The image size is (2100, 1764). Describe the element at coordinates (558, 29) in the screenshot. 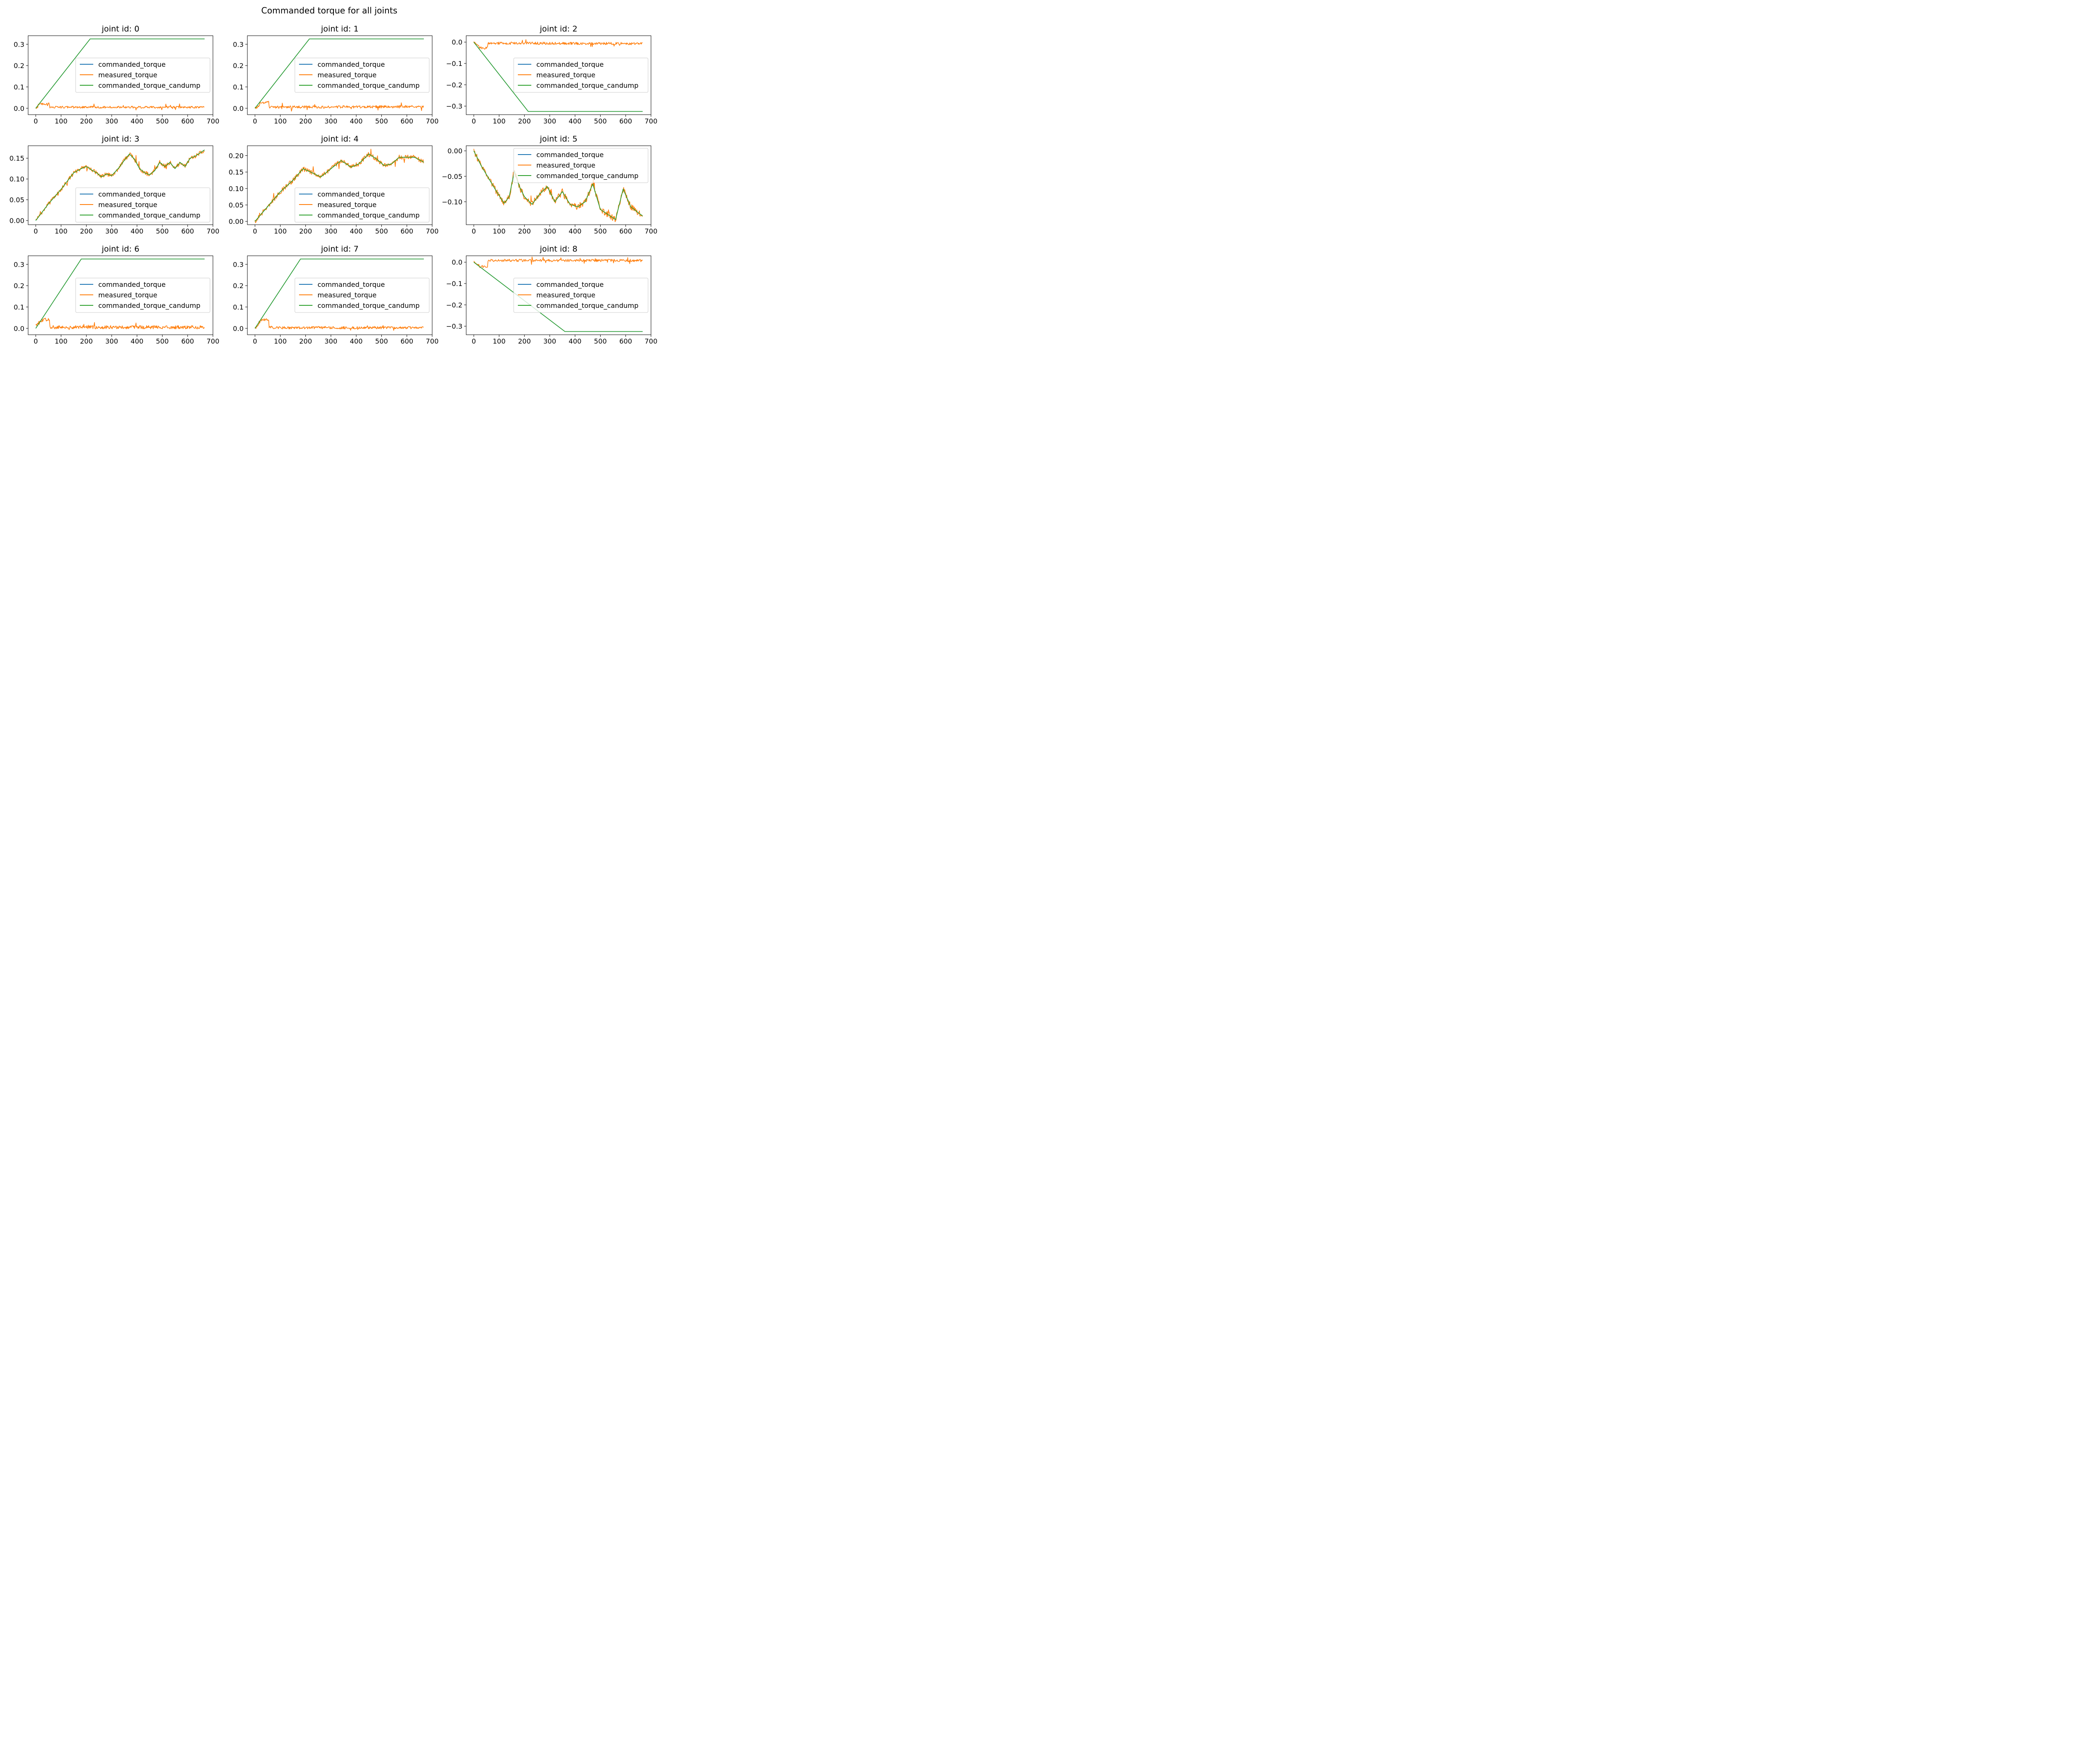

I see `subplot-title: joint id: 2` at that location.